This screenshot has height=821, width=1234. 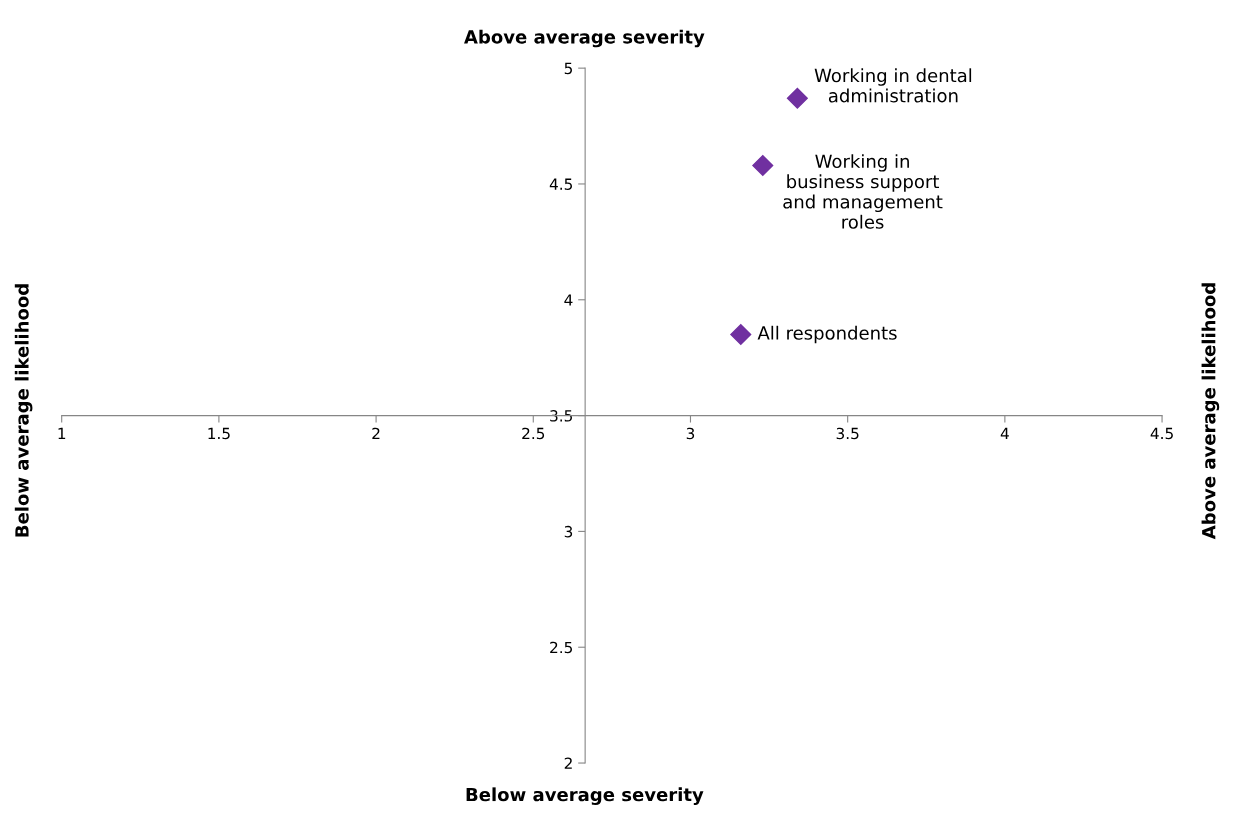 What do you see at coordinates (23, 410) in the screenshot?
I see `y-axis-title: Below average likelihood` at bounding box center [23, 410].